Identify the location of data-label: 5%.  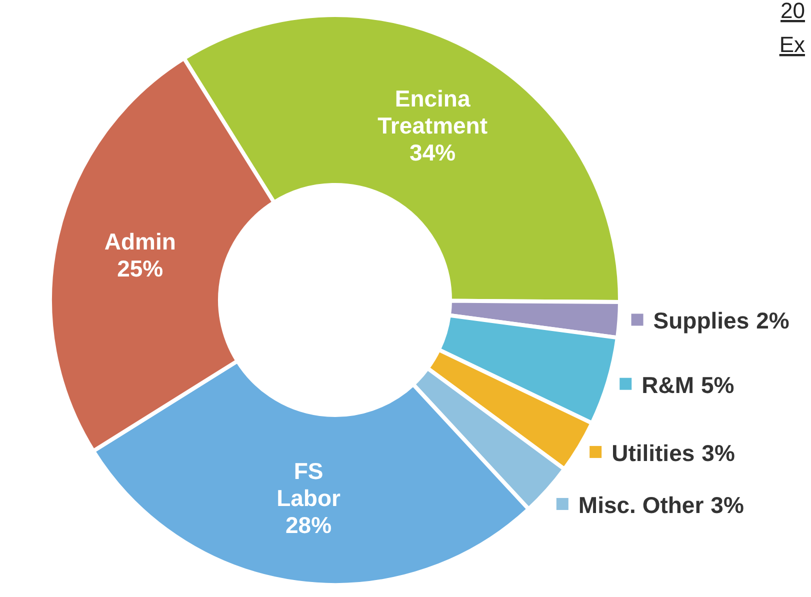
(717, 385).